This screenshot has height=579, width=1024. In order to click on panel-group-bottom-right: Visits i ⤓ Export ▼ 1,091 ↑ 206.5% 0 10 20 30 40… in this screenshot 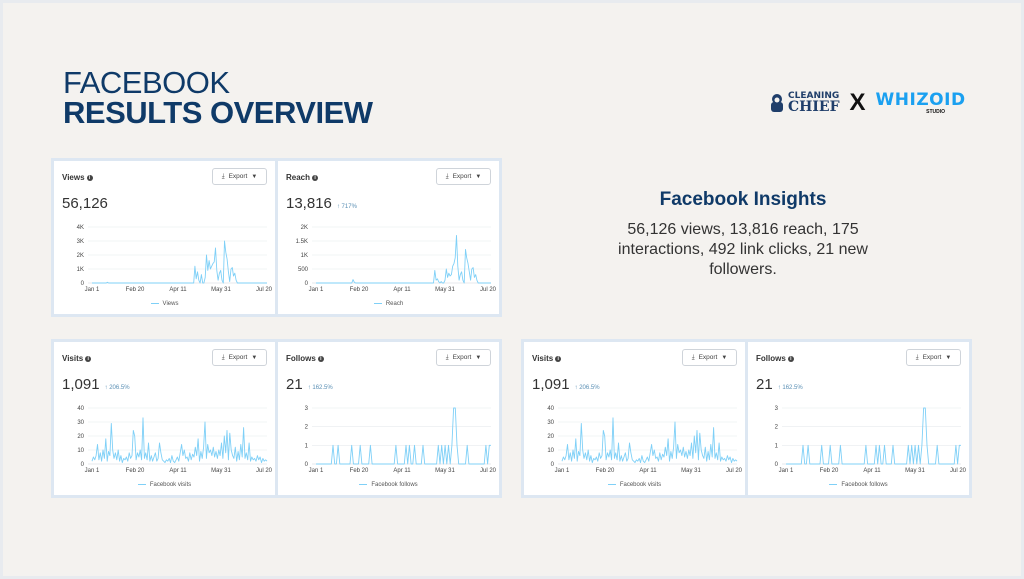, I will do `click(746, 418)`.